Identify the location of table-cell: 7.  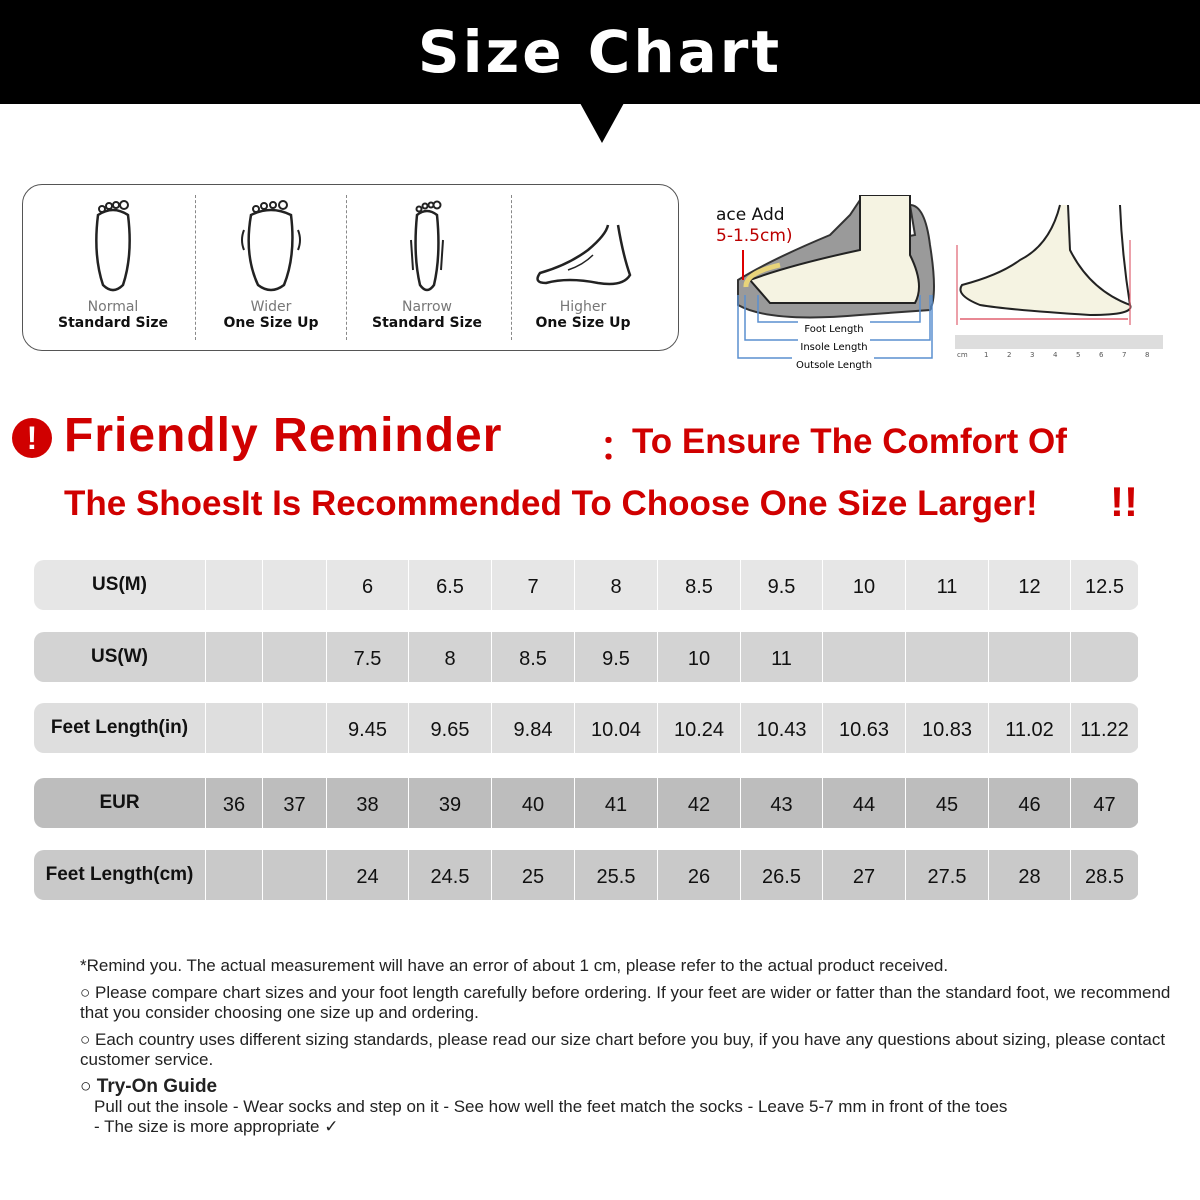
(533, 585).